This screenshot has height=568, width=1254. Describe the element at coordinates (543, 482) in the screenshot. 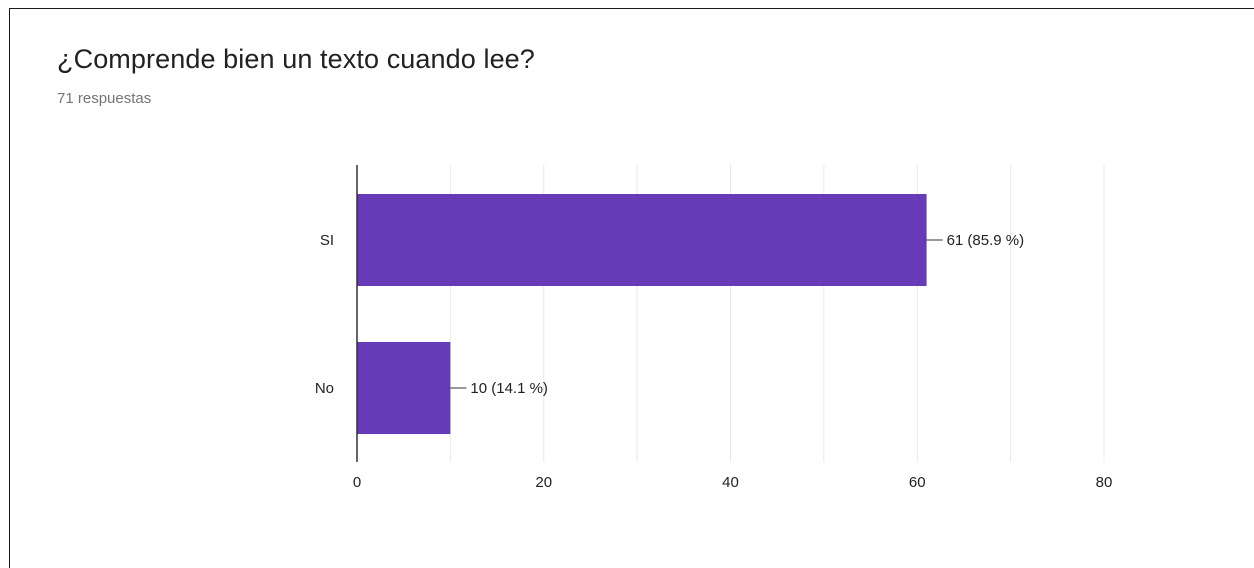

I see `x-tick-label: 20` at that location.